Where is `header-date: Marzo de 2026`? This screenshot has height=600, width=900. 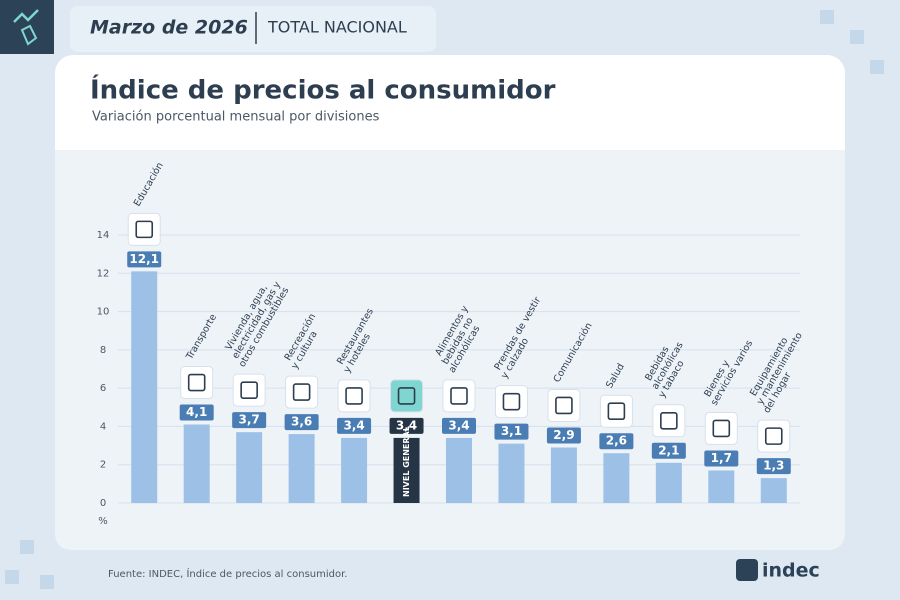 header-date: Marzo de 2026 is located at coordinates (169, 28).